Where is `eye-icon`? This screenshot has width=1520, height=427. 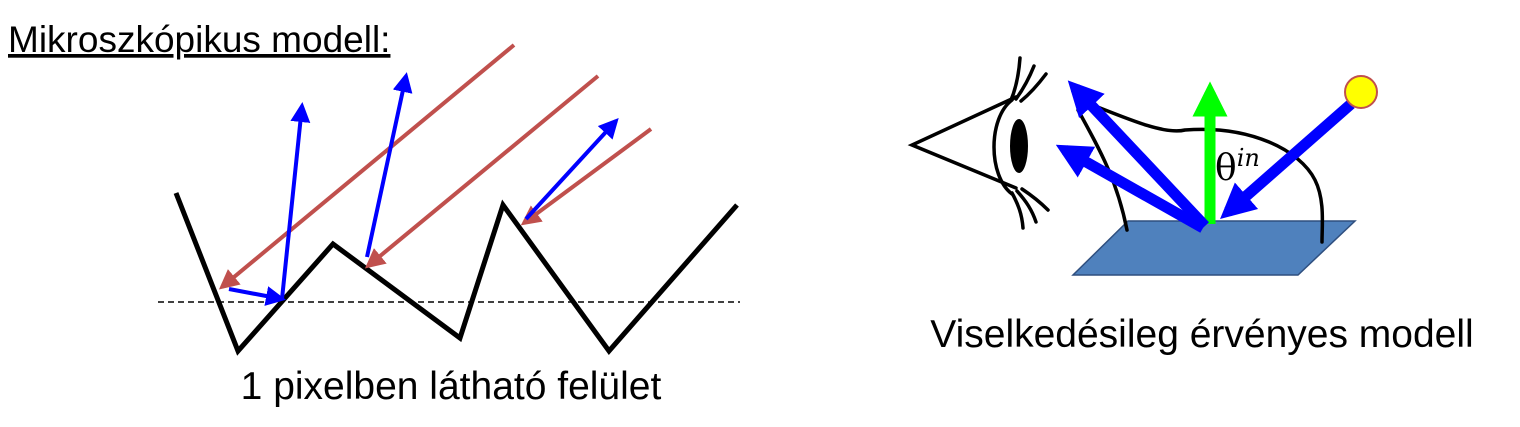
eye-icon is located at coordinates (978, 143).